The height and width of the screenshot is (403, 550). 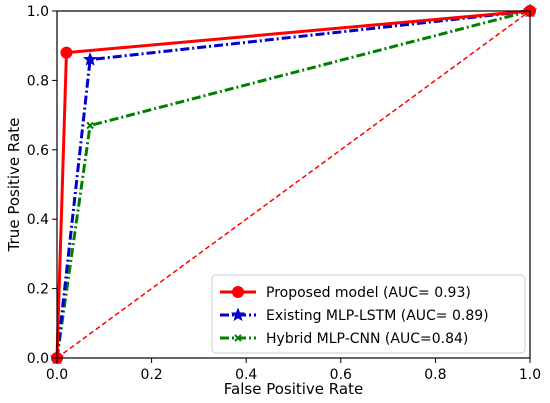 I want to click on y-tick-label: 1.0, so click(x=38, y=12).